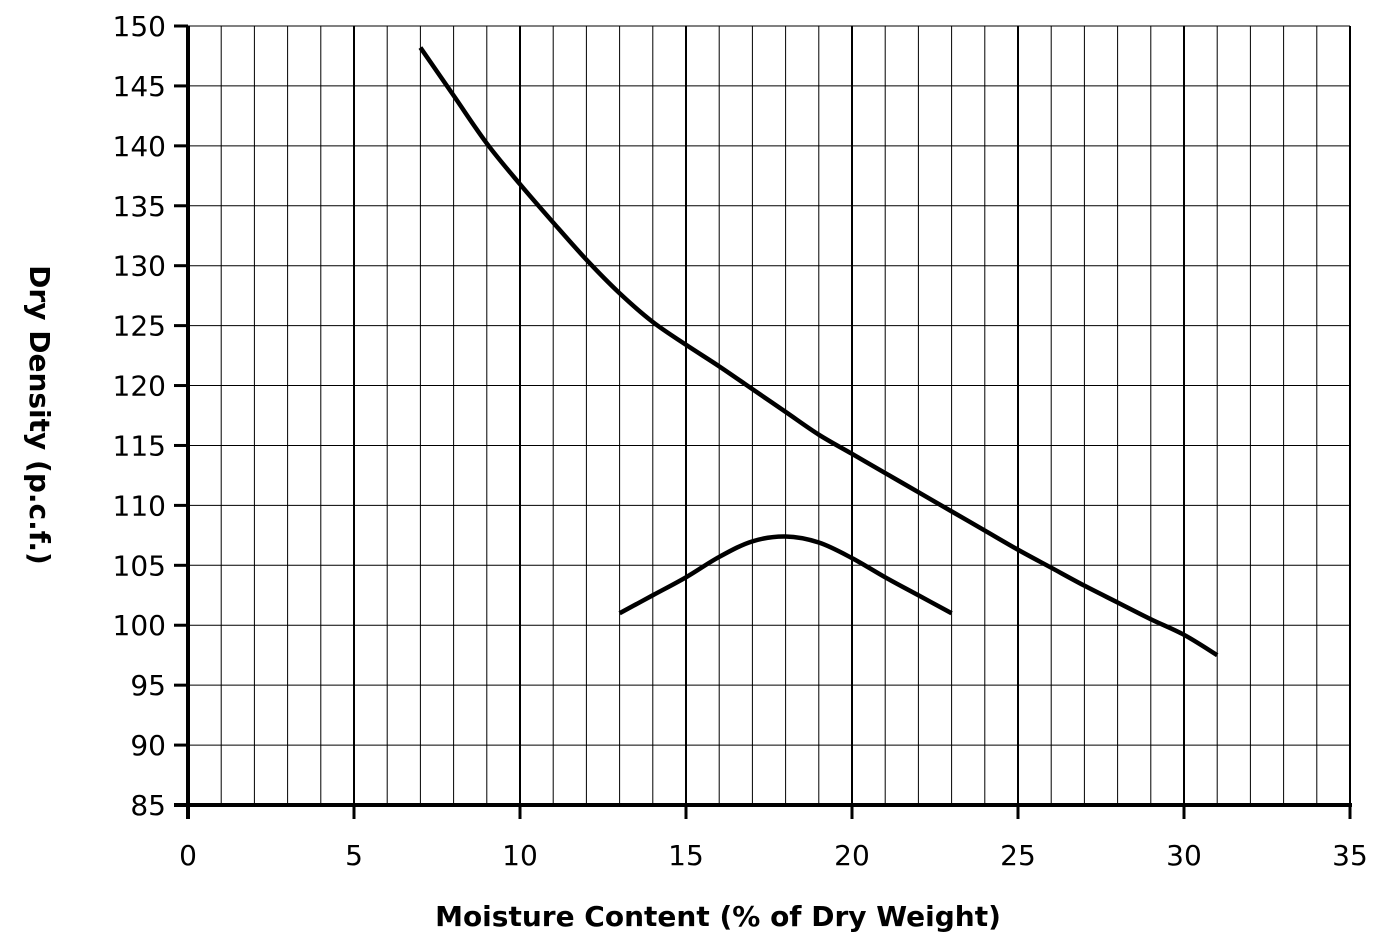 This screenshot has width=1384, height=936. What do you see at coordinates (39, 415) in the screenshot?
I see `y-axis-title: Dry Density (p.c.f.)` at bounding box center [39, 415].